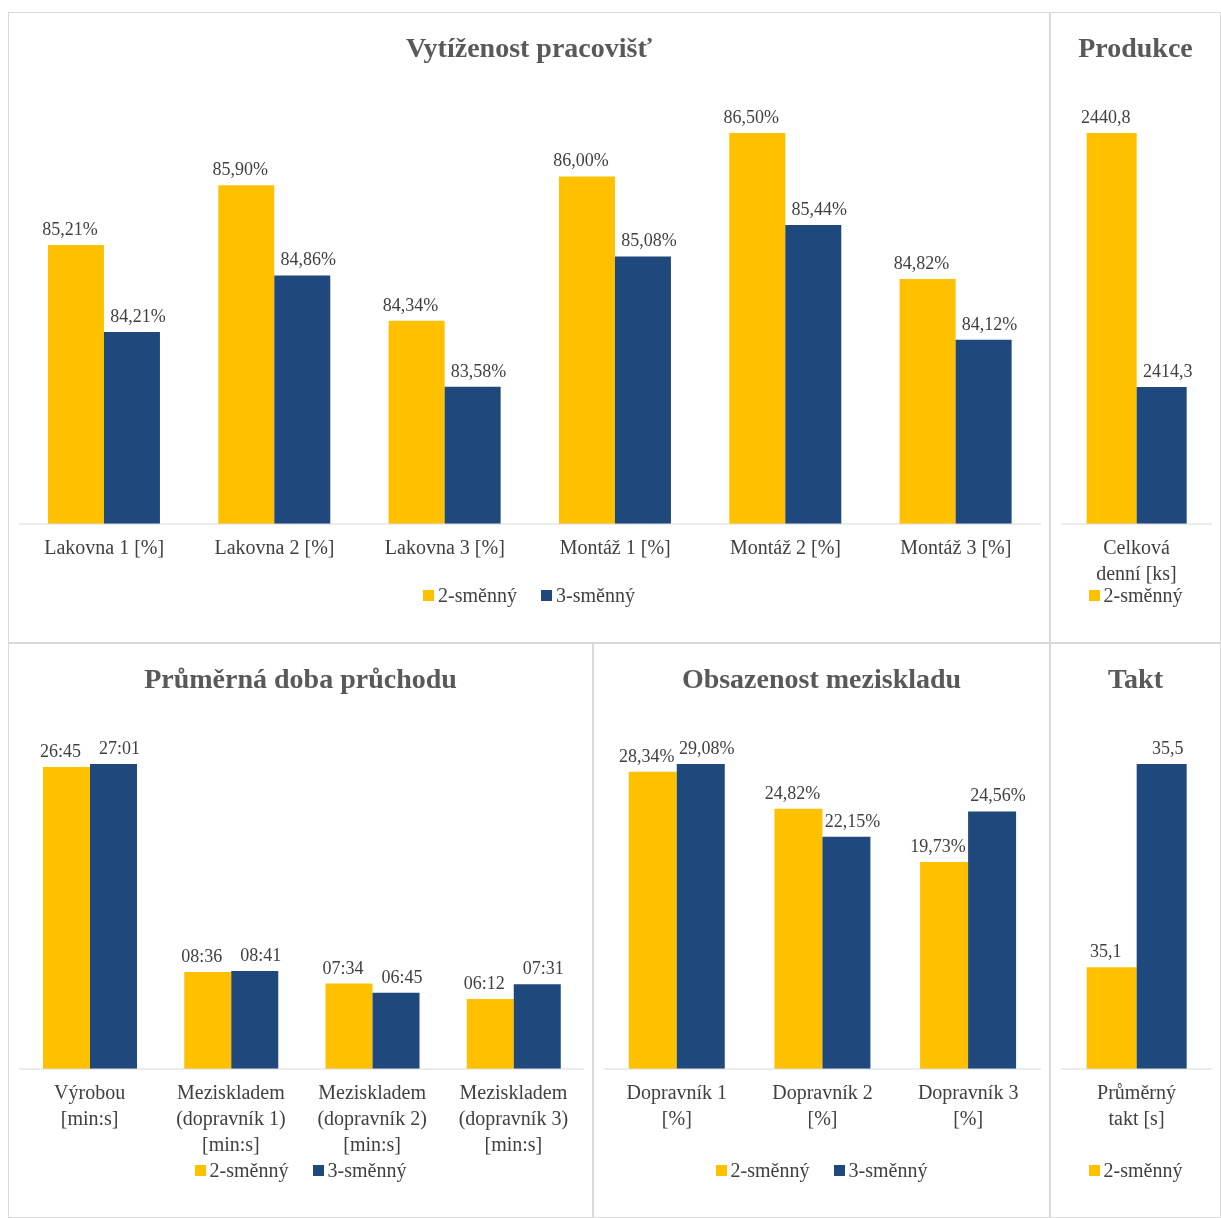  I want to click on data-label: 19,73%, so click(938, 846).